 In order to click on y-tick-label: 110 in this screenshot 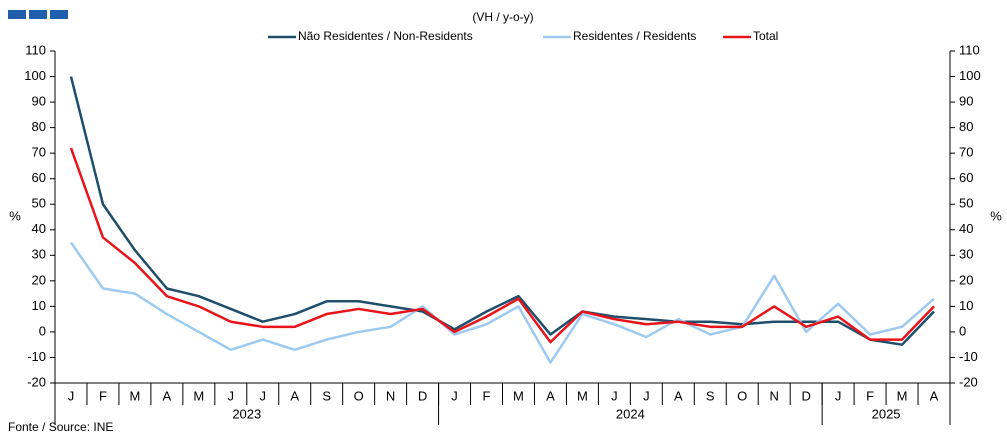, I will do `click(35, 49)`.